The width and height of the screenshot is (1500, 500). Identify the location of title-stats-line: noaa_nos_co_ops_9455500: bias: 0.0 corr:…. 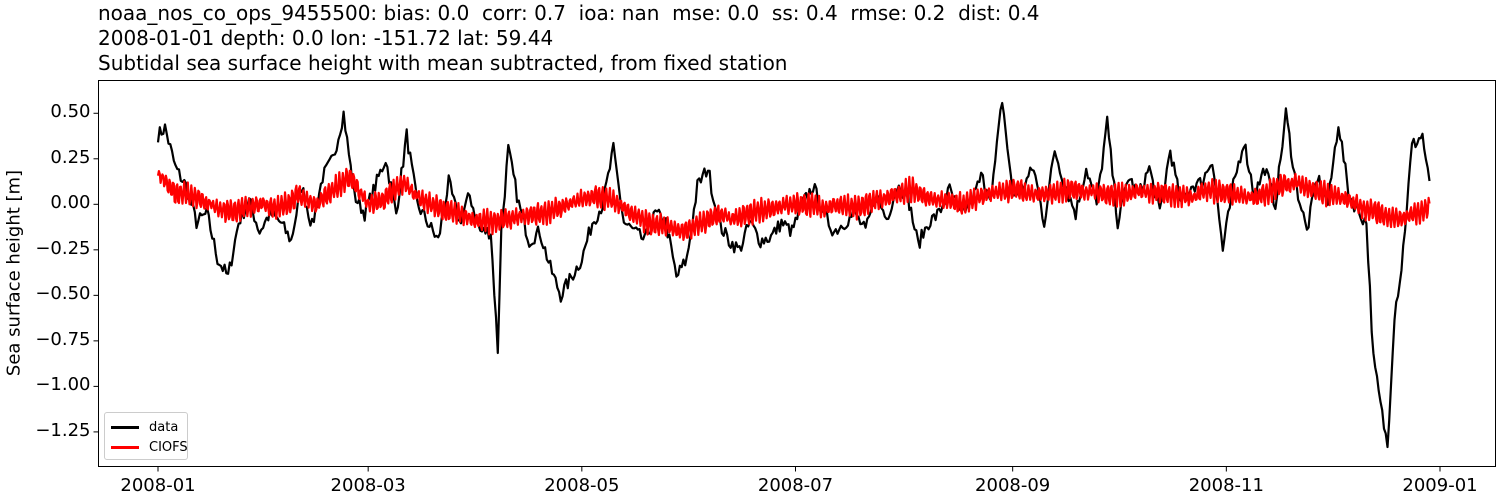
(569, 13).